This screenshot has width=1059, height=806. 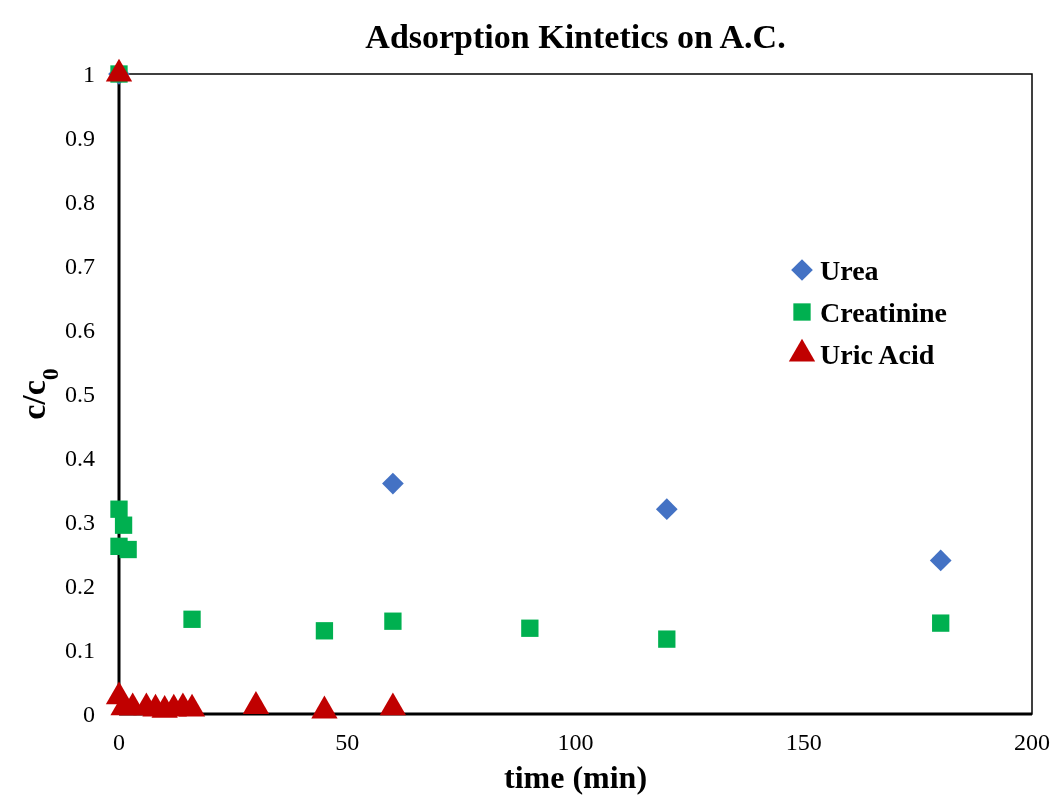 What do you see at coordinates (803, 742) in the screenshot?
I see `x-tick-label: 150` at bounding box center [803, 742].